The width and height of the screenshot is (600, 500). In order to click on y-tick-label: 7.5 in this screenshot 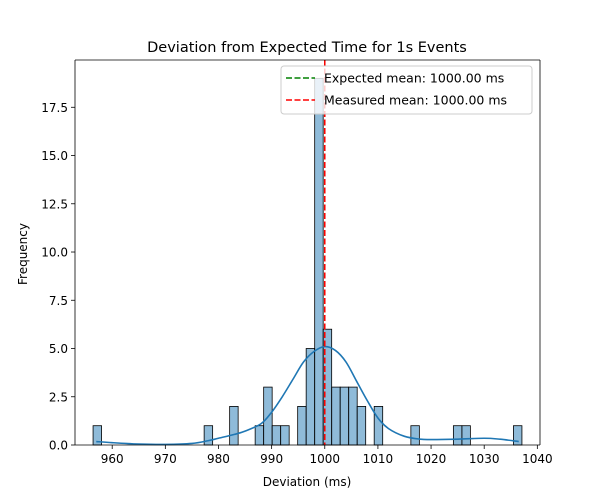, I will do `click(58, 301)`.